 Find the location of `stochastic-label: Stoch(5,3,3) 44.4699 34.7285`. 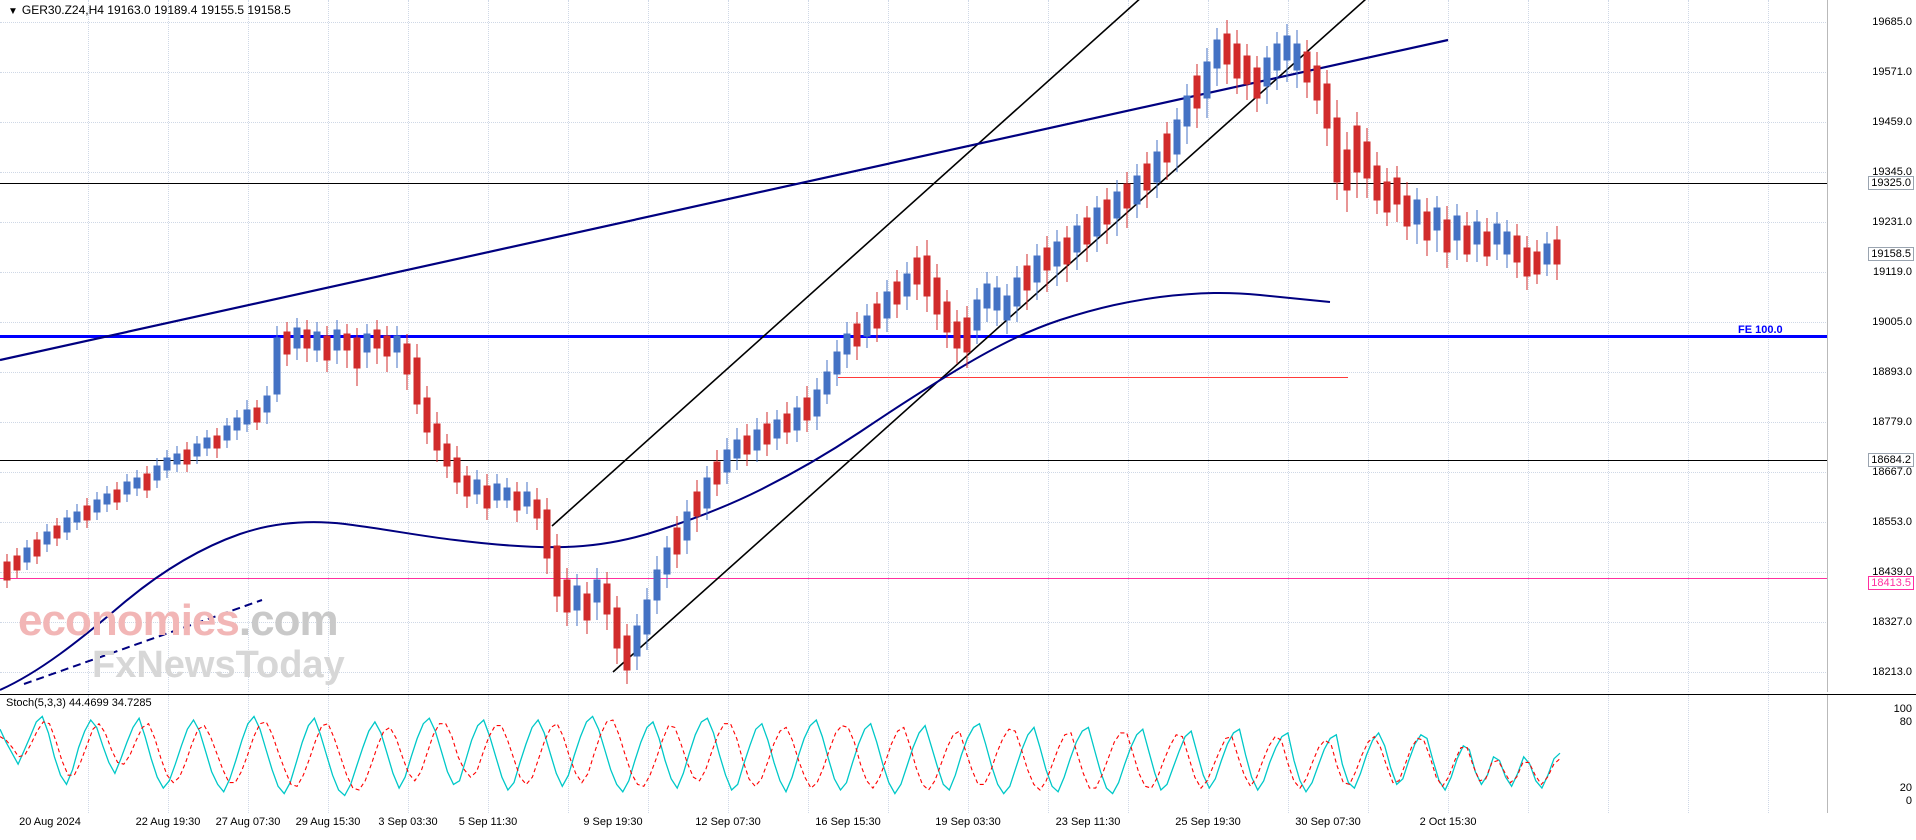

stochastic-label: Stoch(5,3,3) 44.4699 34.7285 is located at coordinates (79, 703).